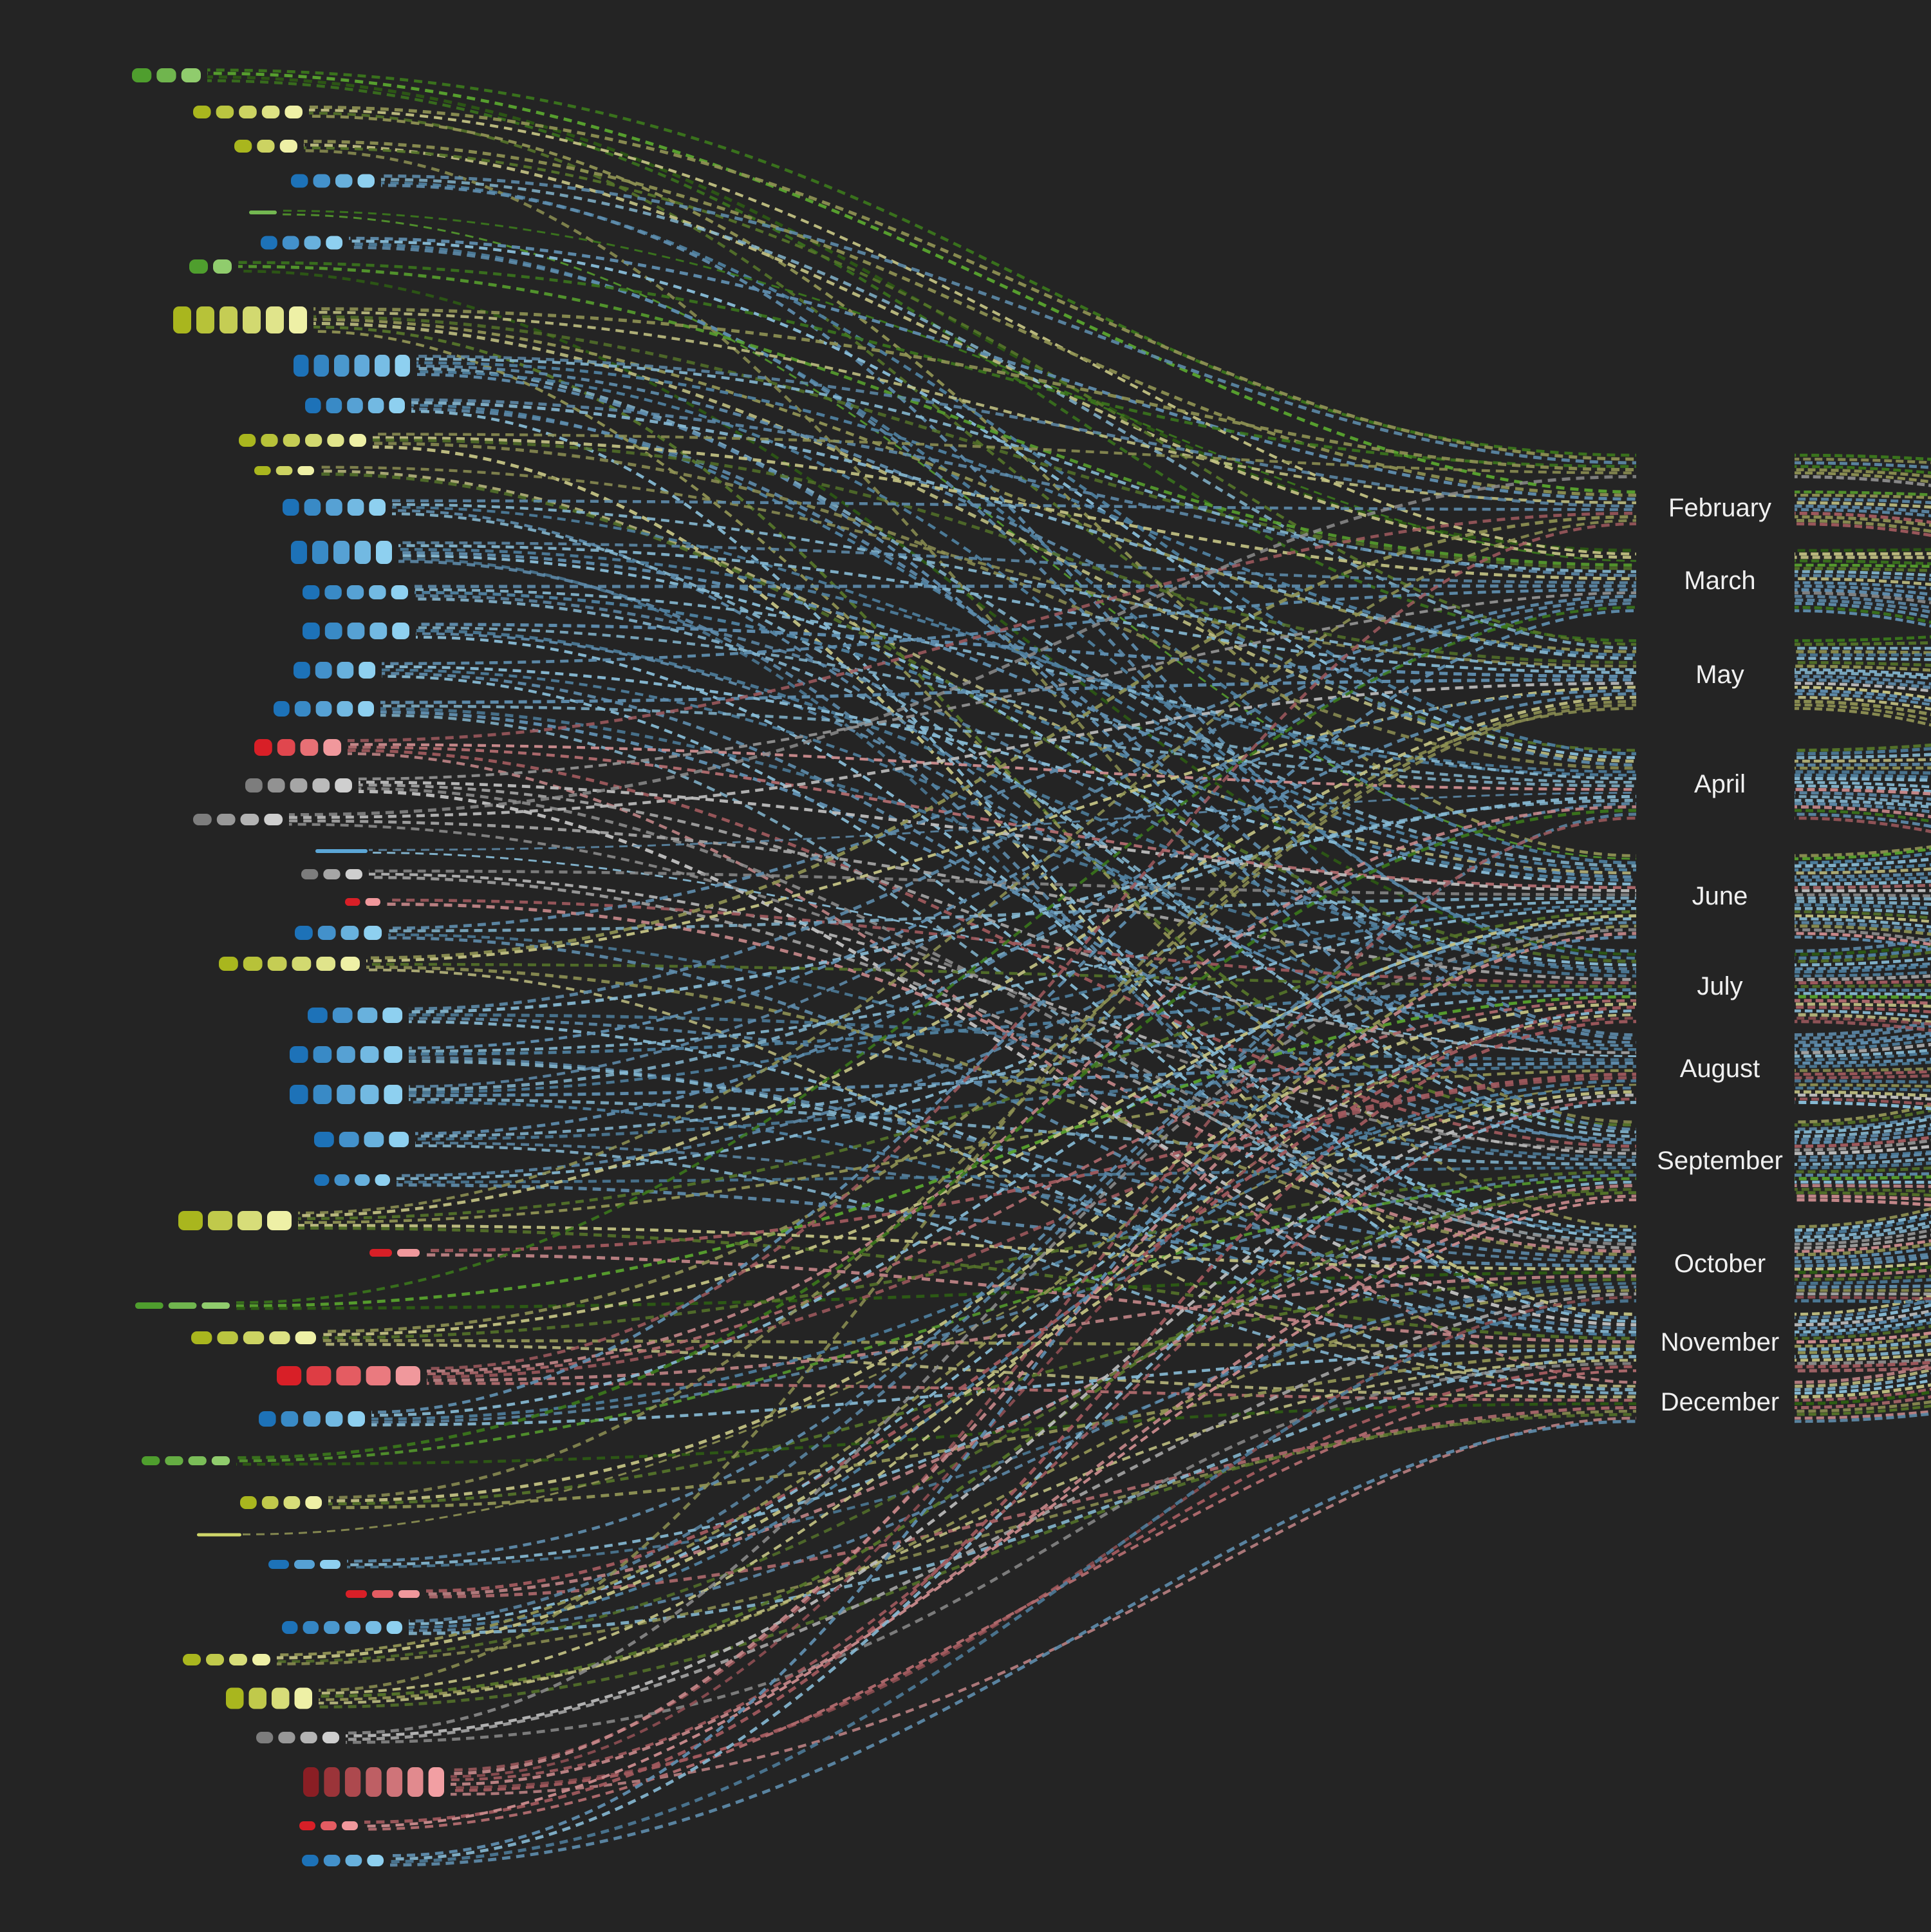 The image size is (1931, 1932). I want to click on month-label-october: October, so click(1720, 1264).